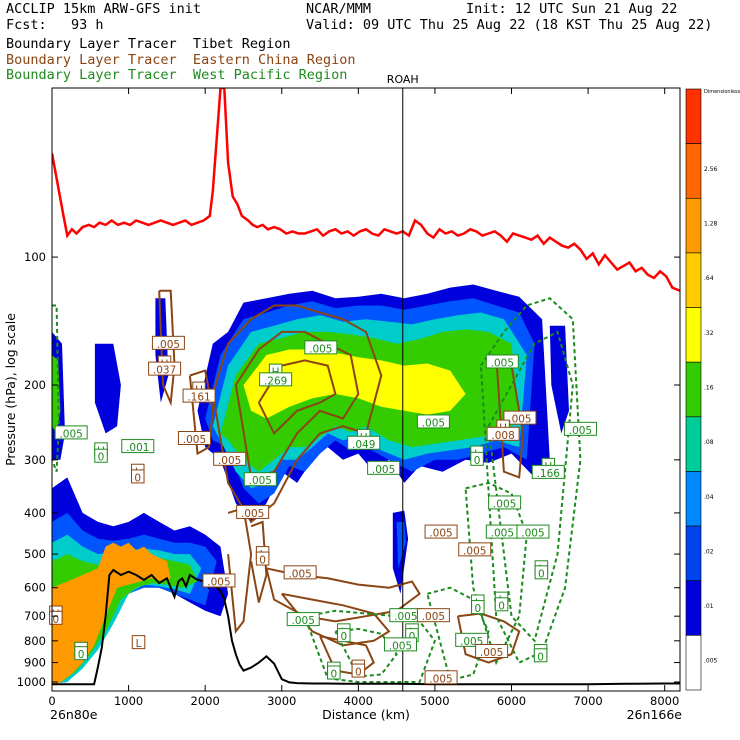  I want to click on colorbar-level-label: .08, so click(709, 442).